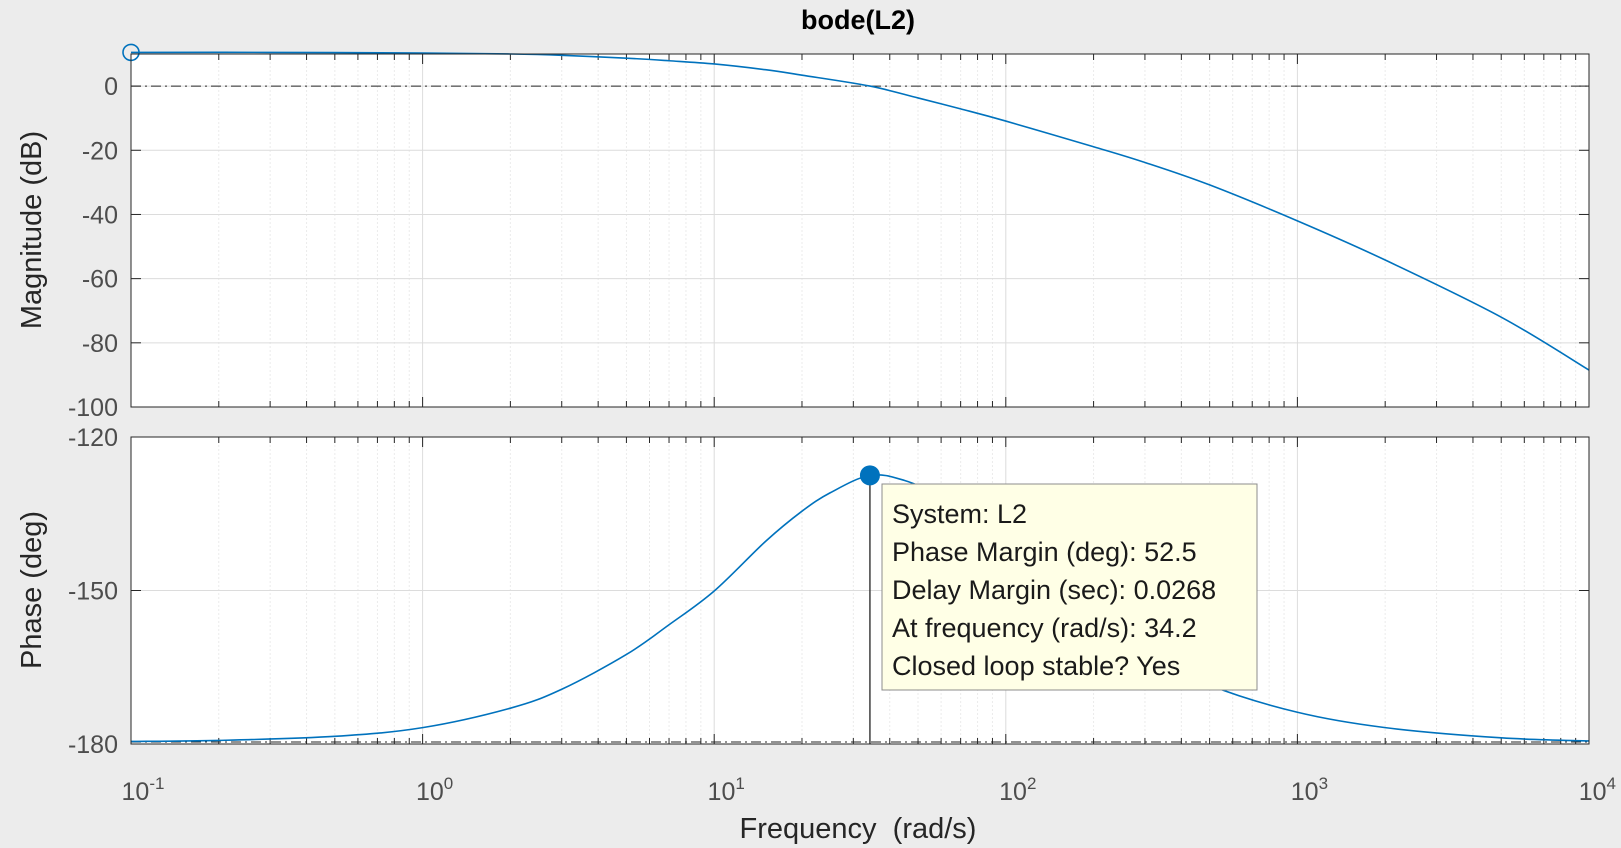  What do you see at coordinates (32, 590) in the screenshot?
I see `phase-y-axis-label: Phase (deg)` at bounding box center [32, 590].